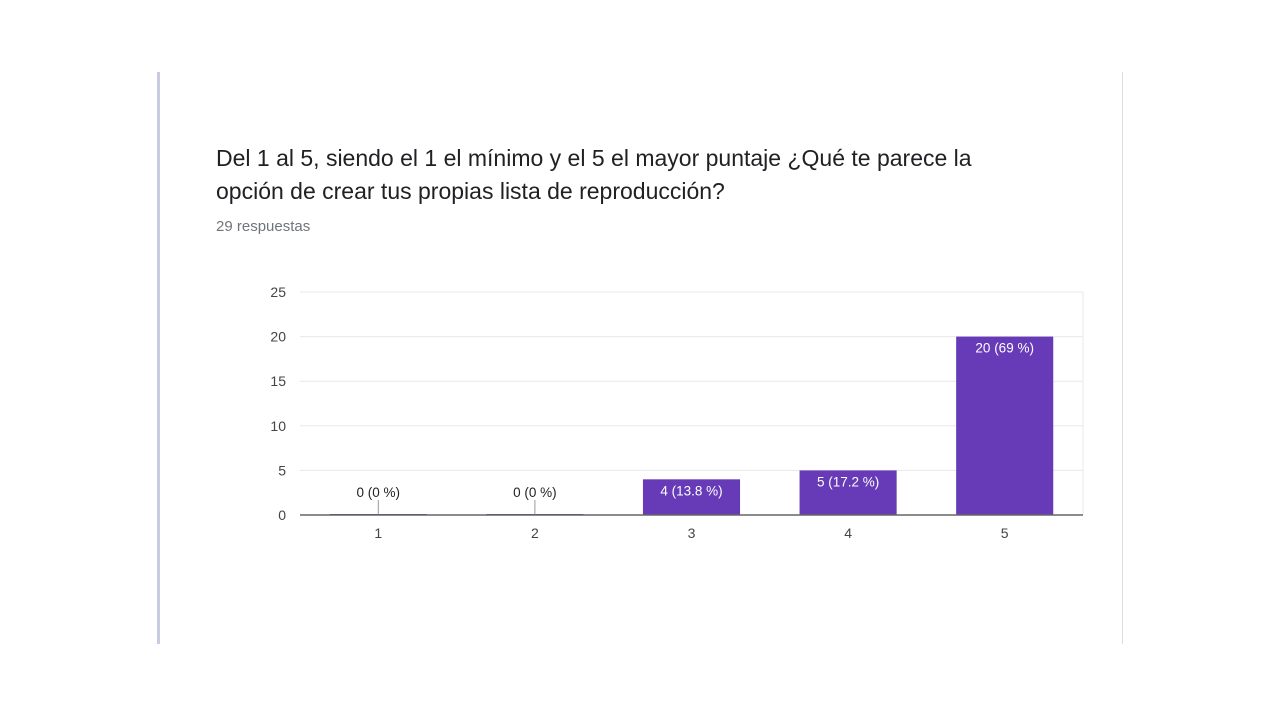 This screenshot has width=1280, height=720. I want to click on x-tick-label: 3, so click(692, 533).